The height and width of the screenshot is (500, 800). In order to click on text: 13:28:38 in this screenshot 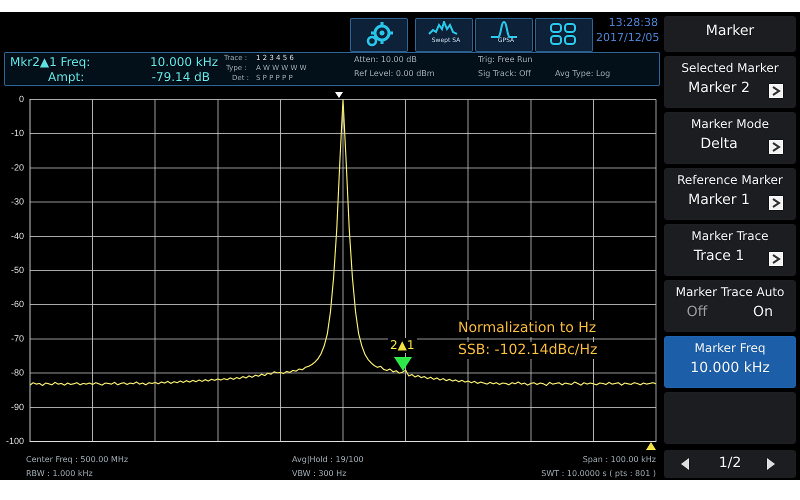, I will do `click(633, 23)`.